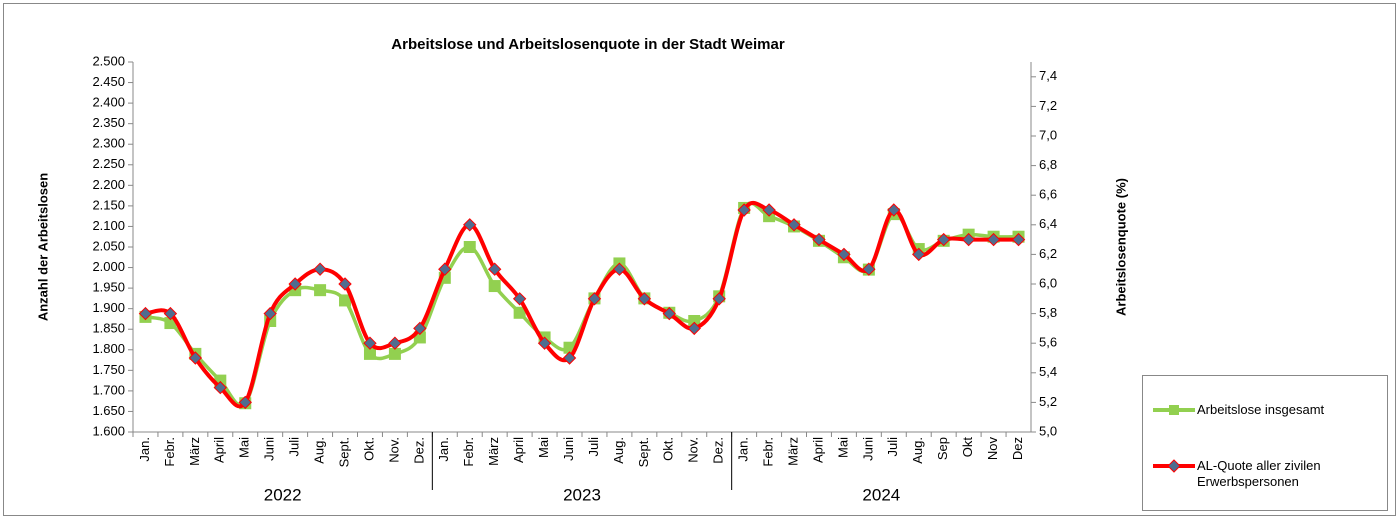 This screenshot has width=1399, height=519. What do you see at coordinates (108, 389) in the screenshot?
I see `y-tick-label: 1.700` at bounding box center [108, 389].